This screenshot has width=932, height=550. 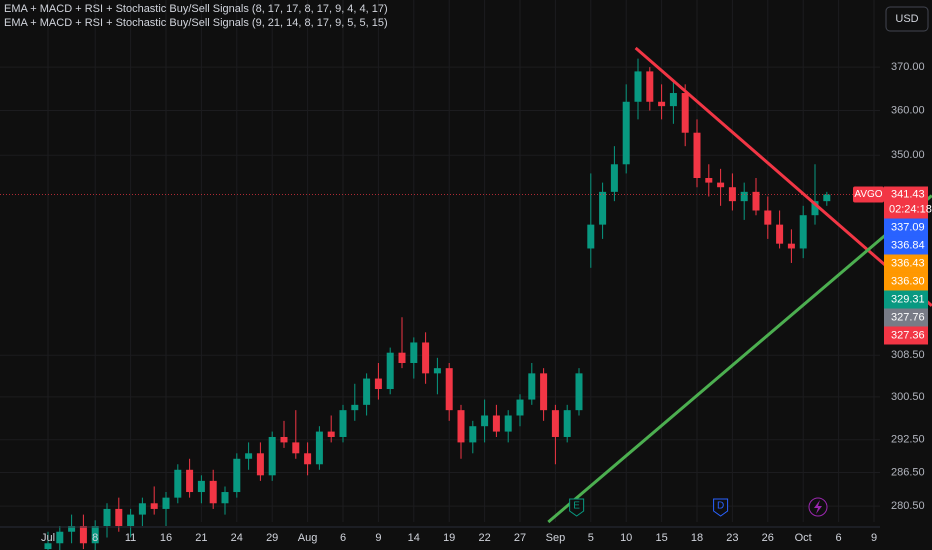 I want to click on x-tick-label: Aug, so click(x=308, y=538).